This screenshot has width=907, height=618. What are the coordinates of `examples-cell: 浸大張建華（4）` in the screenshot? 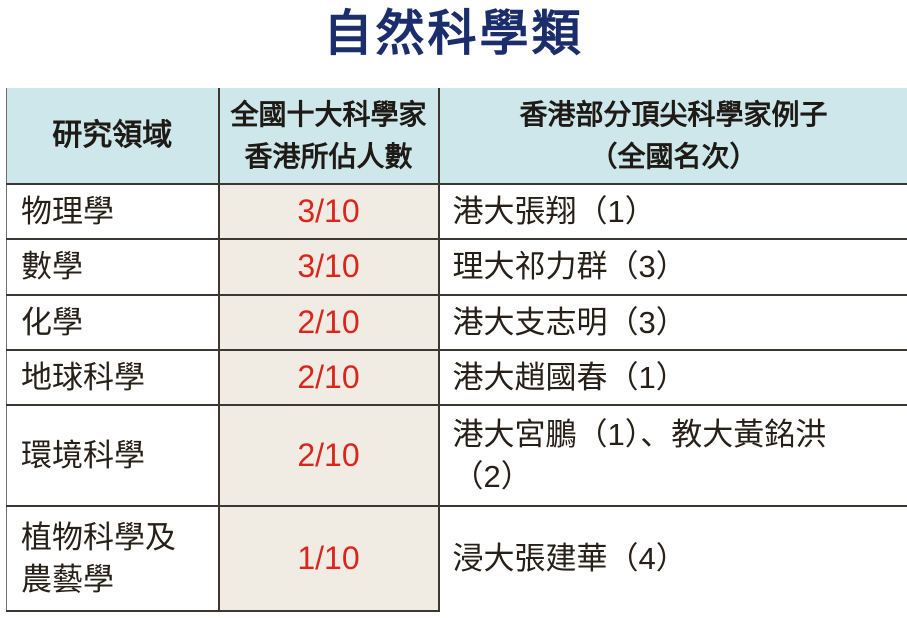 It's located at (672, 558).